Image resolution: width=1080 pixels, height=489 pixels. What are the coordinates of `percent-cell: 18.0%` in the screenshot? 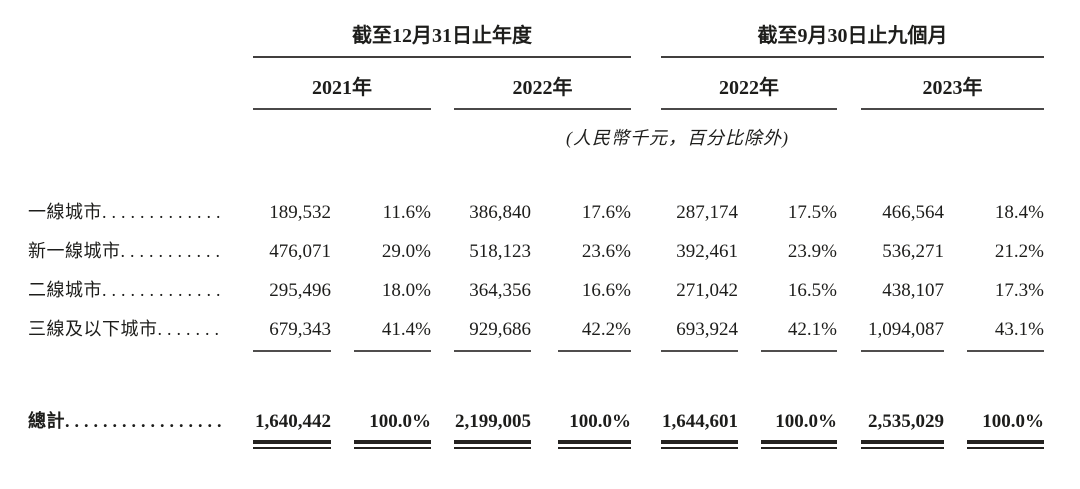 It's located at (406, 291).